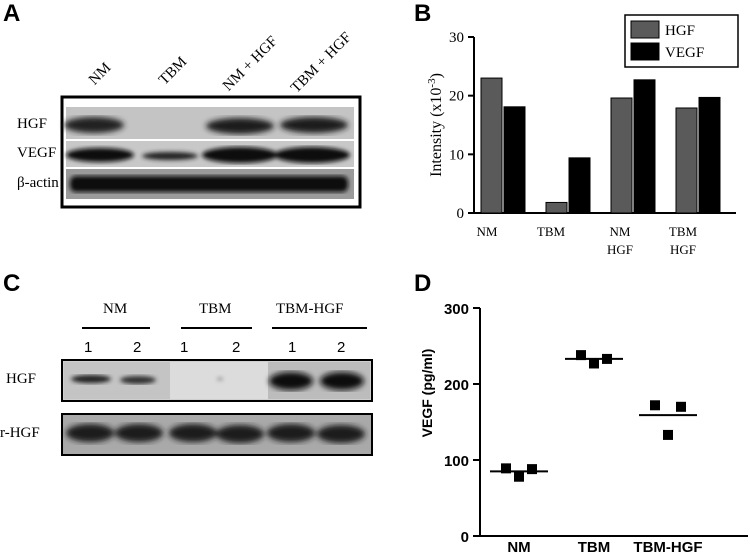 Image resolution: width=750 pixels, height=556 pixels. I want to click on panel-c-group-tbm: TBM, so click(215, 309).